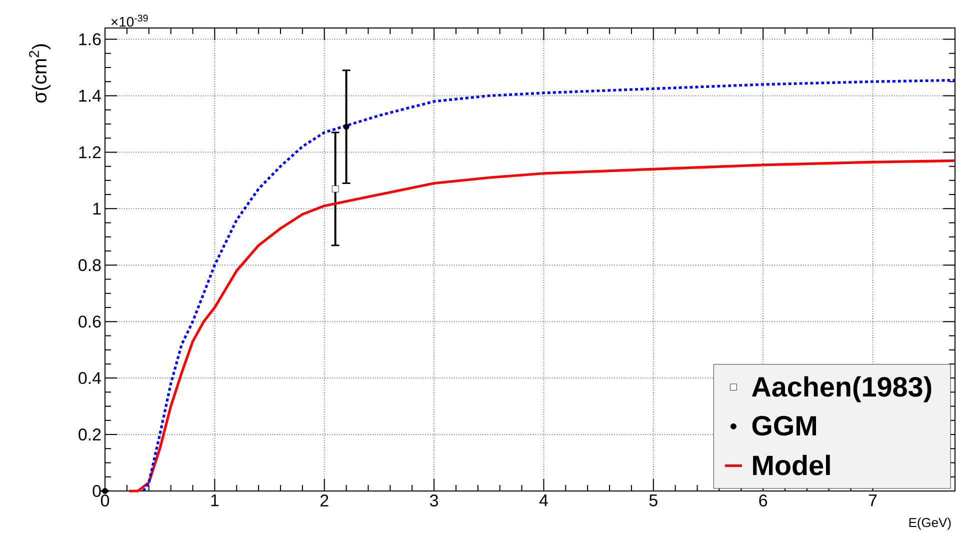 This screenshot has height=534, width=968. What do you see at coordinates (653, 500) in the screenshot?
I see `x-tick-label: 5` at bounding box center [653, 500].